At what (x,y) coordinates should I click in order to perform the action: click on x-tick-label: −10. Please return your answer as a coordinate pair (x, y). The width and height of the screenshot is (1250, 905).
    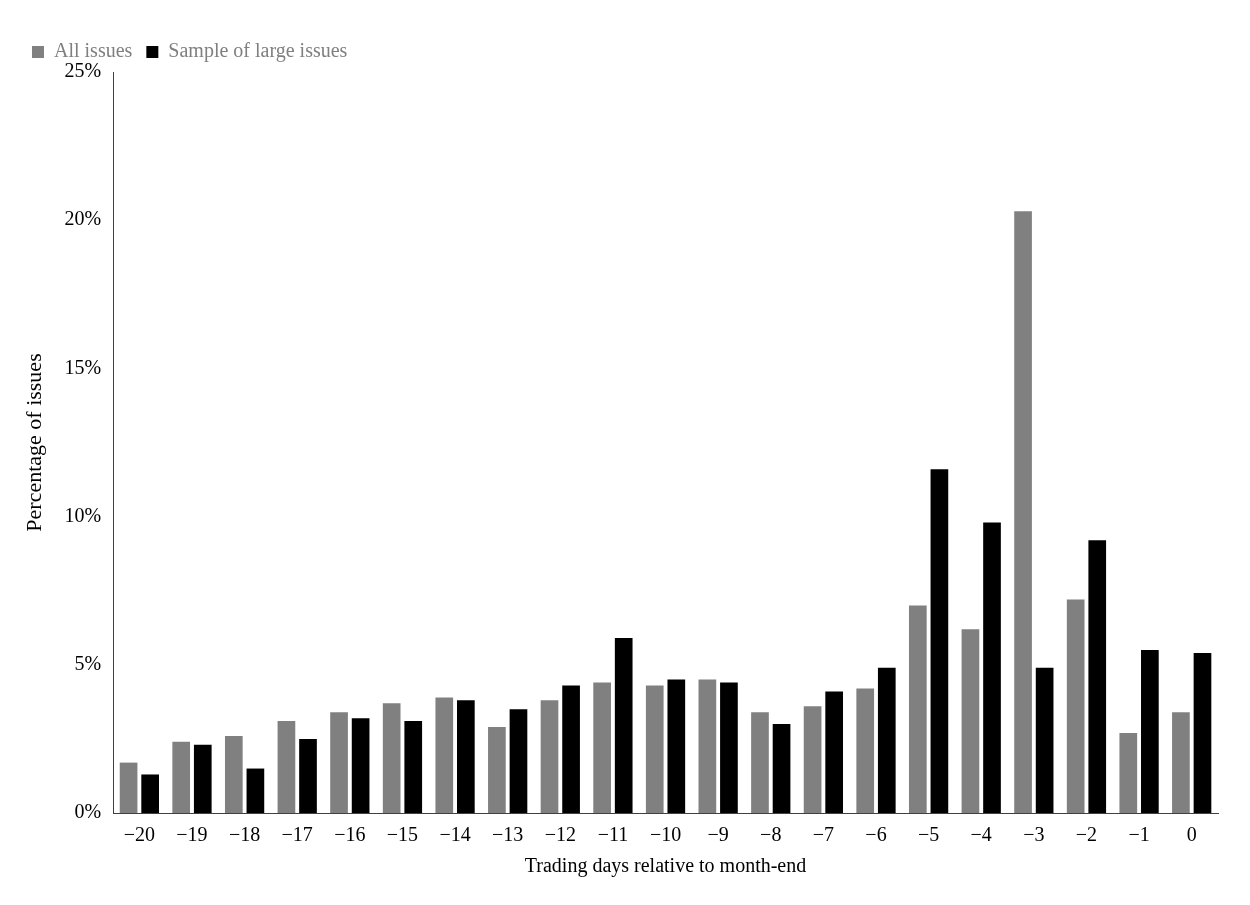
    Looking at the image, I should click on (665, 834).